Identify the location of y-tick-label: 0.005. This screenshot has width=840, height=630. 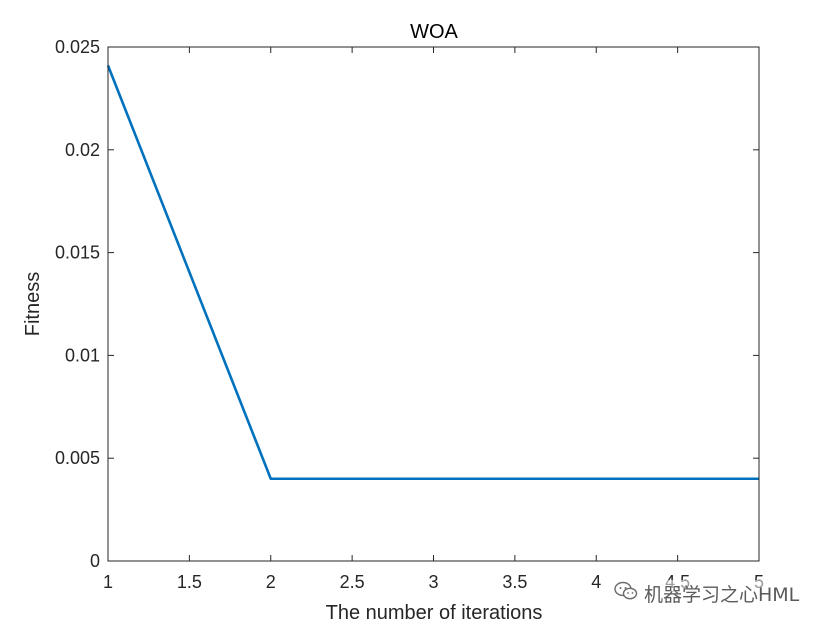
(77, 458).